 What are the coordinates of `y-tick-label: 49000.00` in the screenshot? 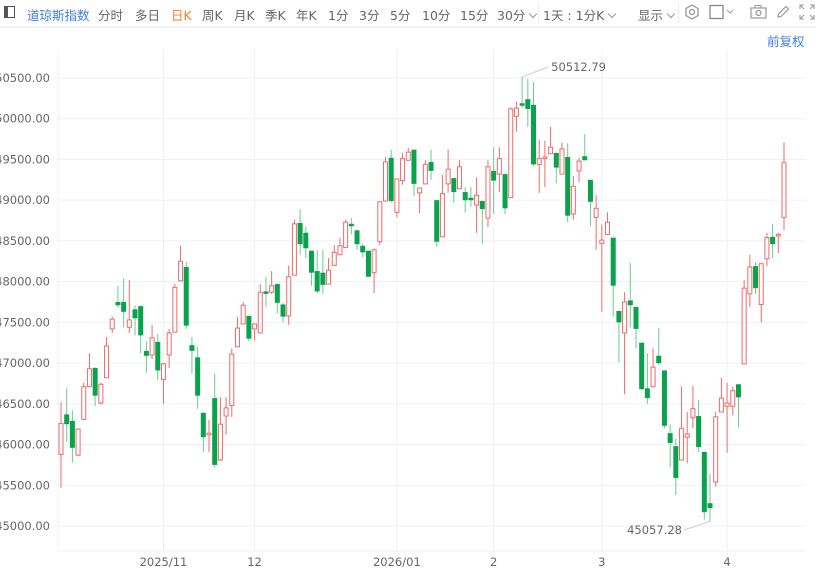 It's located at (25, 200).